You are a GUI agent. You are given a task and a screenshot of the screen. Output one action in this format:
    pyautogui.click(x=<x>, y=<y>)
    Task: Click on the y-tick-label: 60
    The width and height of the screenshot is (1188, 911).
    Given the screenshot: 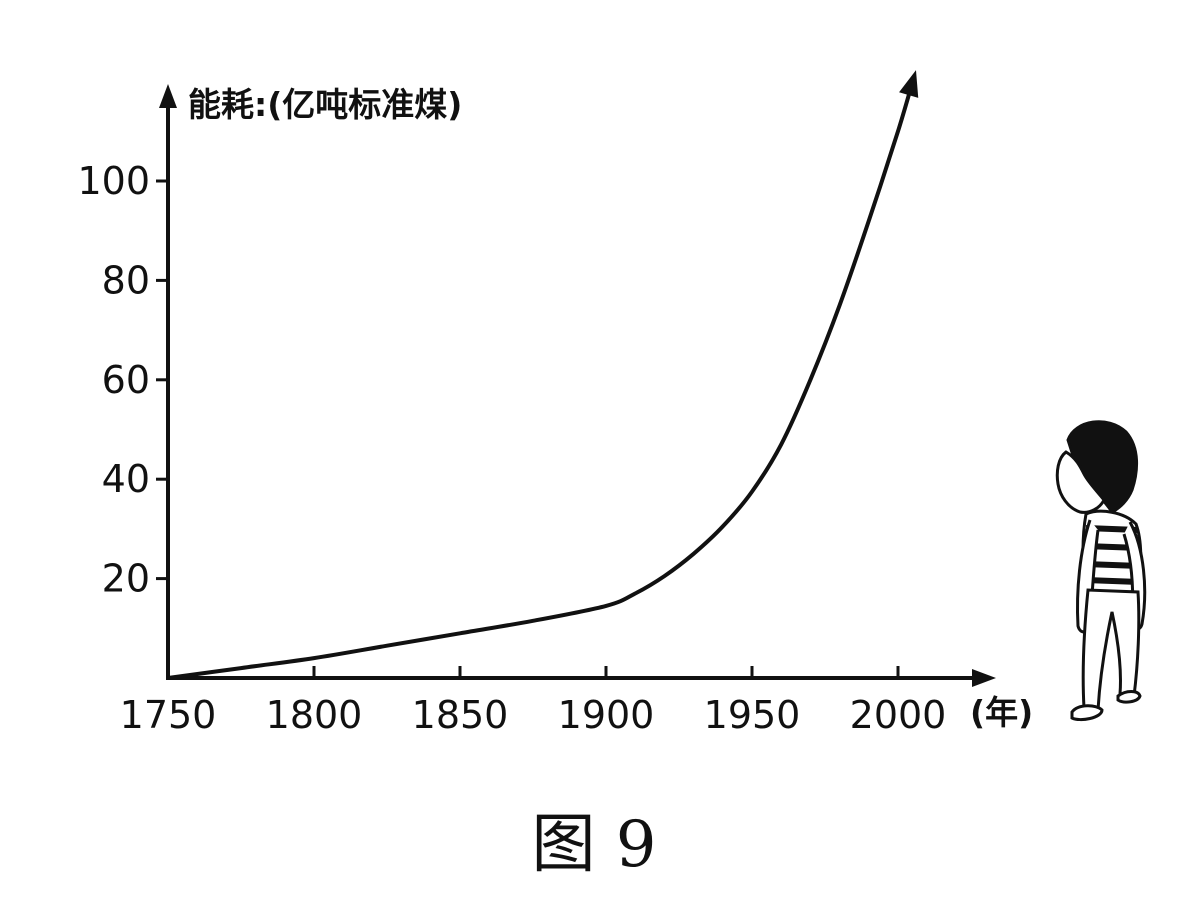 What is the action you would take?
    pyautogui.click(x=126, y=380)
    